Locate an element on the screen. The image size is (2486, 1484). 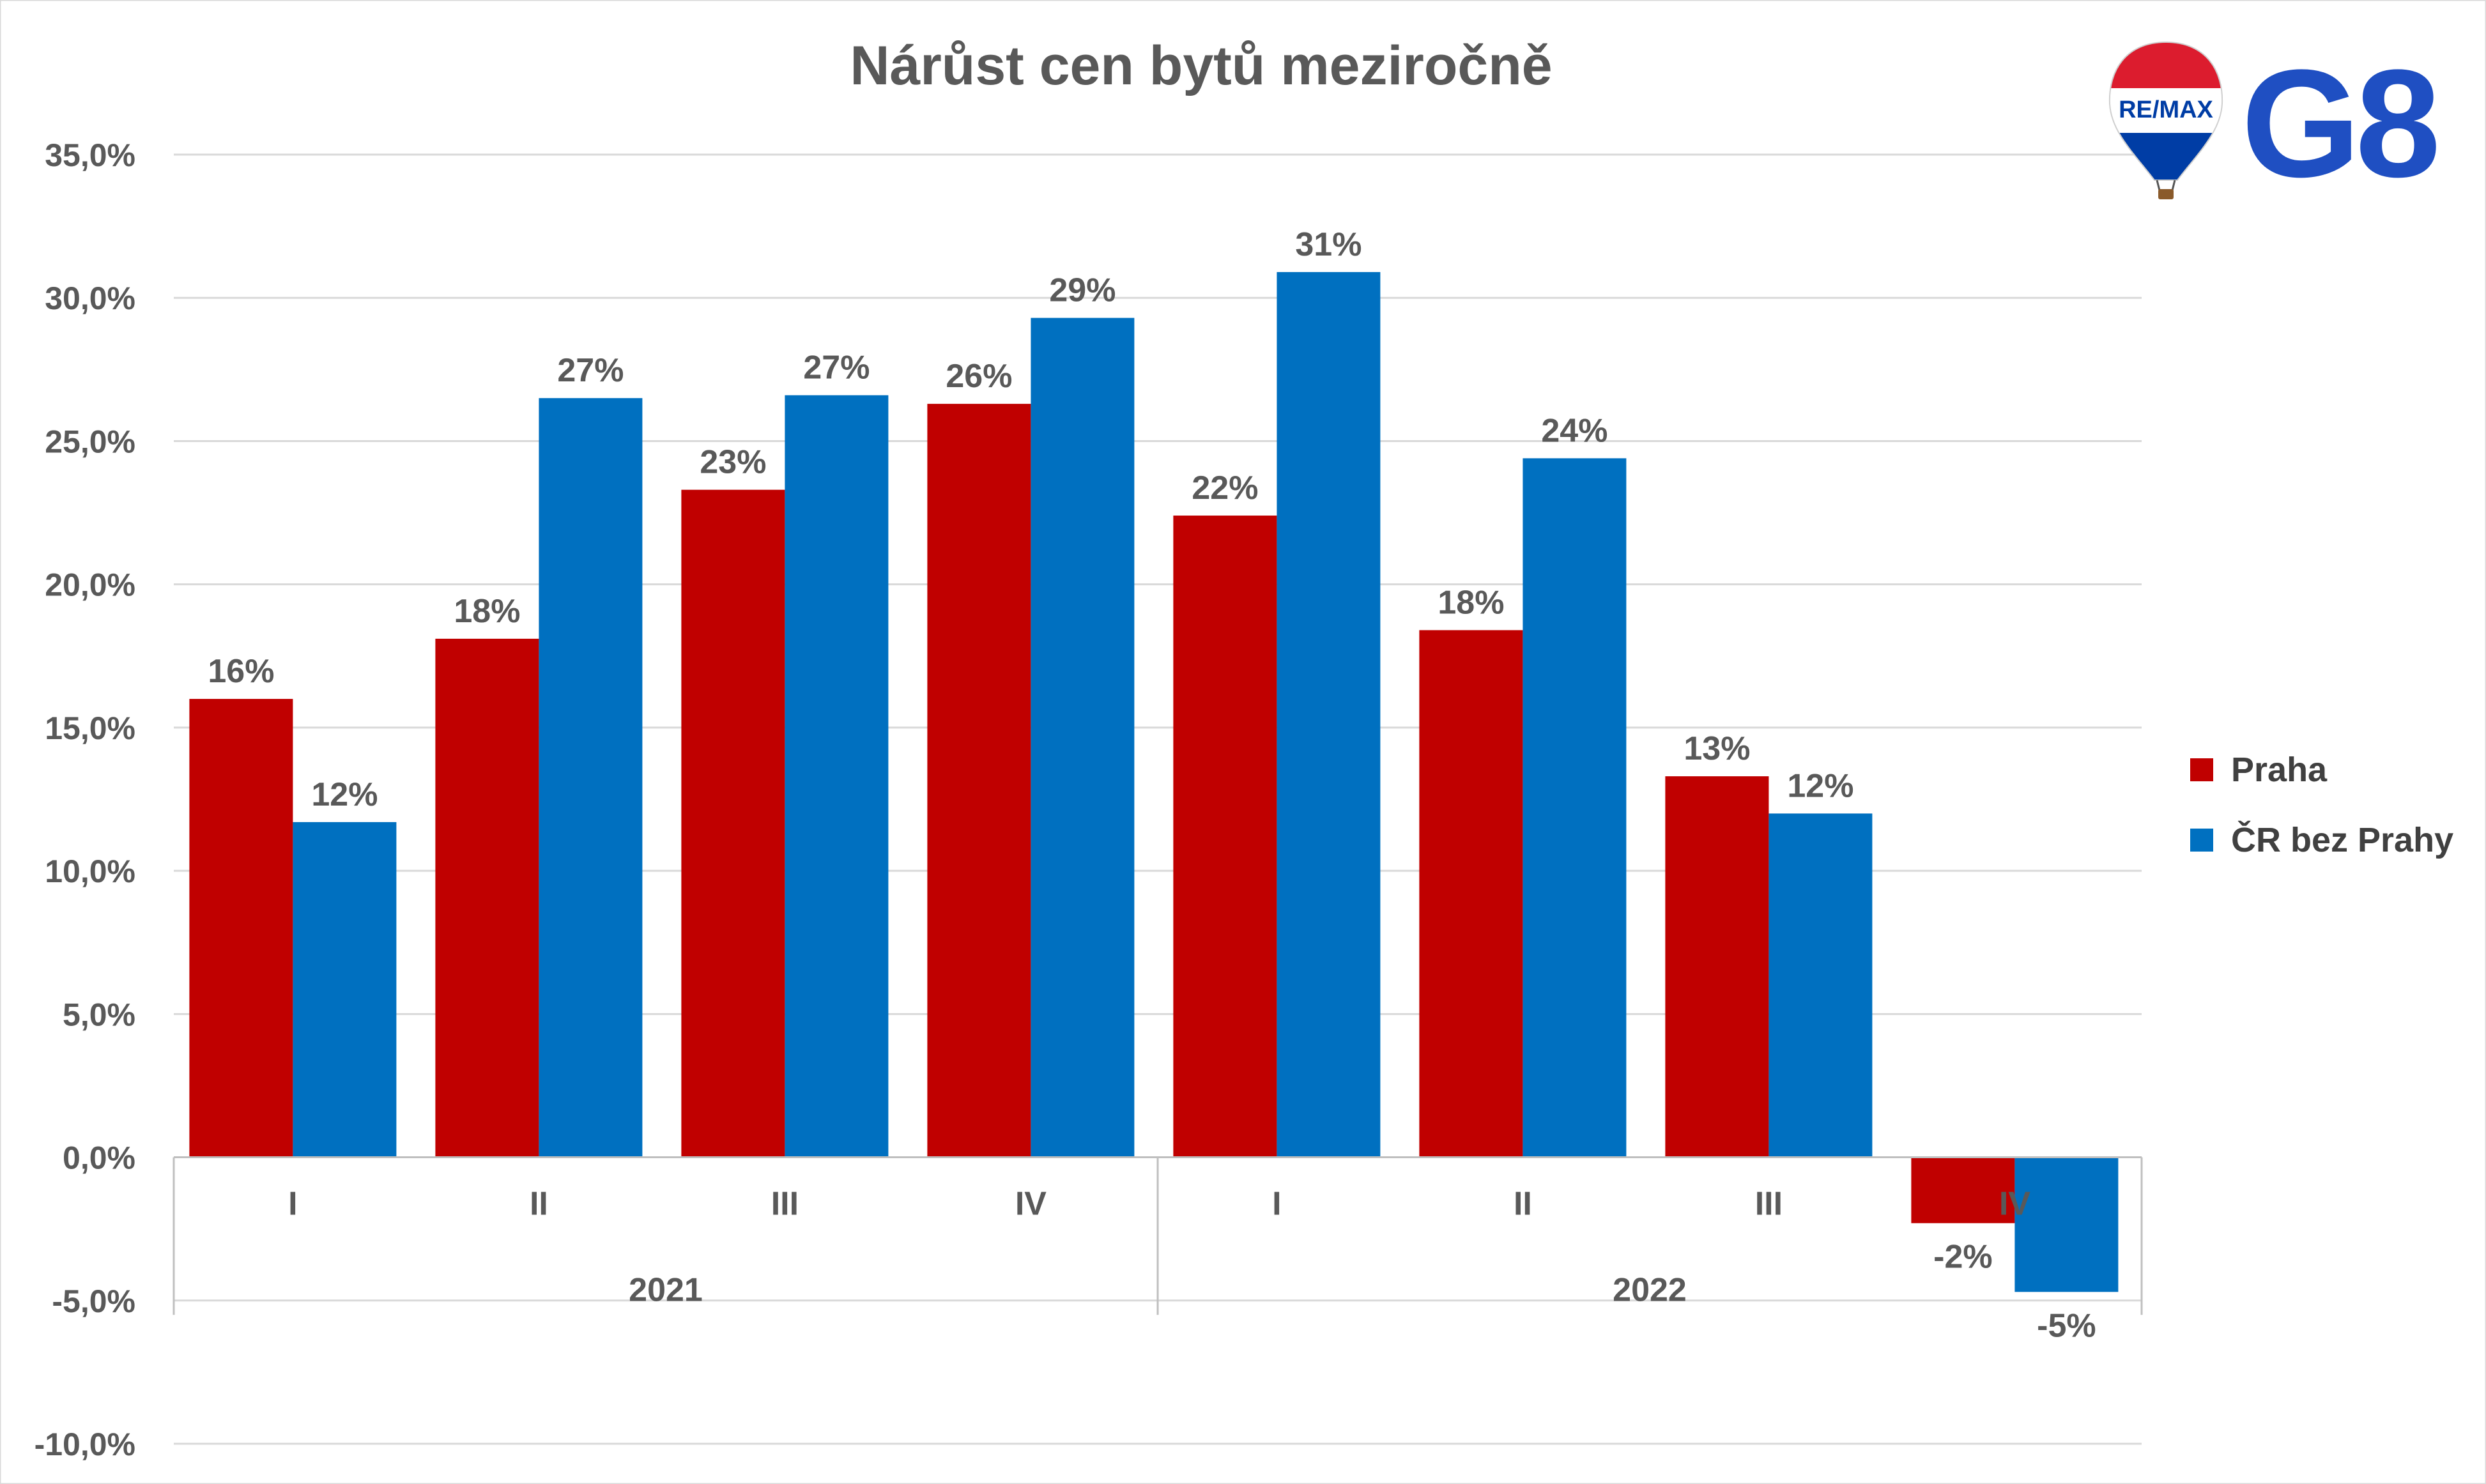
data-label-praha: 13% is located at coordinates (1717, 748).